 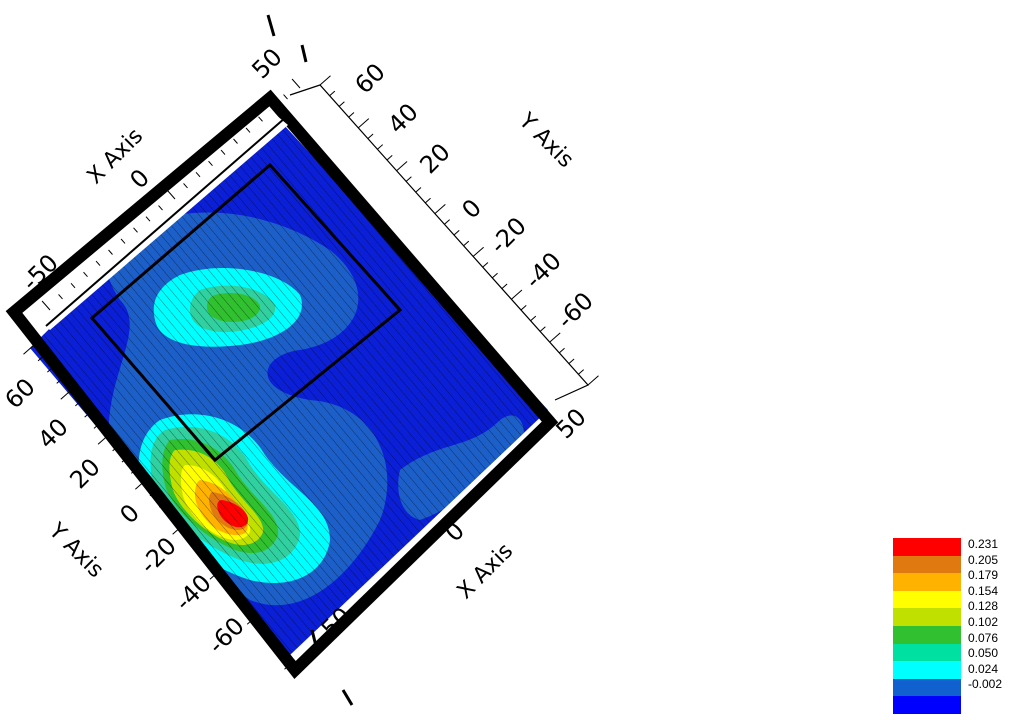 What do you see at coordinates (983, 559) in the screenshot?
I see `legend-label: 0.205` at bounding box center [983, 559].